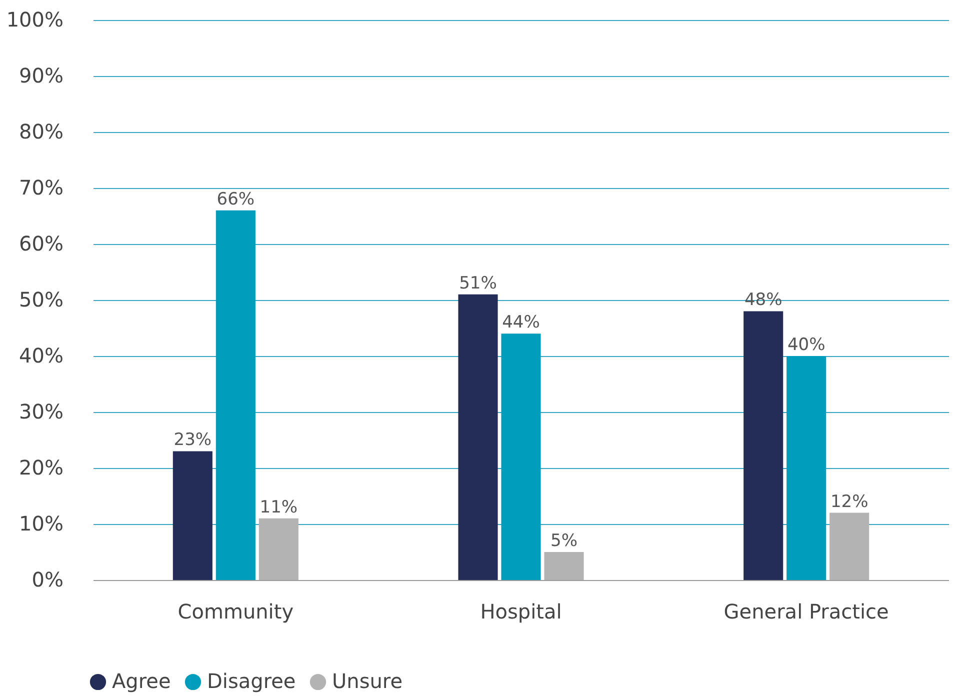  What do you see at coordinates (251, 681) in the screenshot?
I see `legend-label: Disagree` at bounding box center [251, 681].